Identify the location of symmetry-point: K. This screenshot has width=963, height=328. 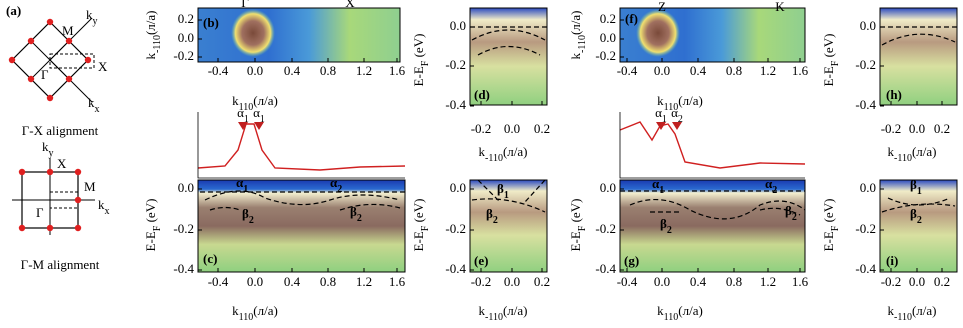
(780, 7).